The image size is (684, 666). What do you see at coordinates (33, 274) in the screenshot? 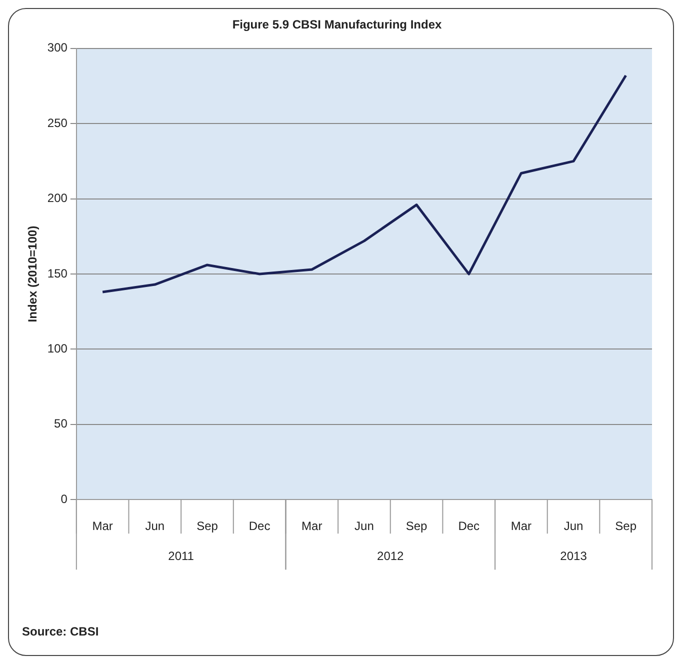
I see `y-axis-title: Index (2010=100)` at bounding box center [33, 274].